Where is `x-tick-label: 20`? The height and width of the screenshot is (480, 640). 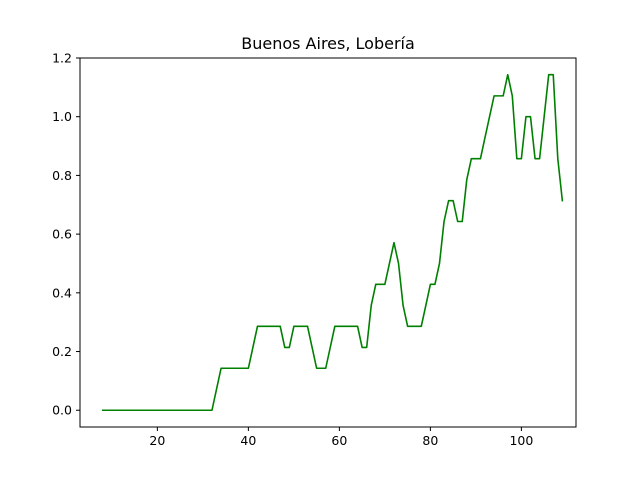
x-tick-label: 20 is located at coordinates (157, 440).